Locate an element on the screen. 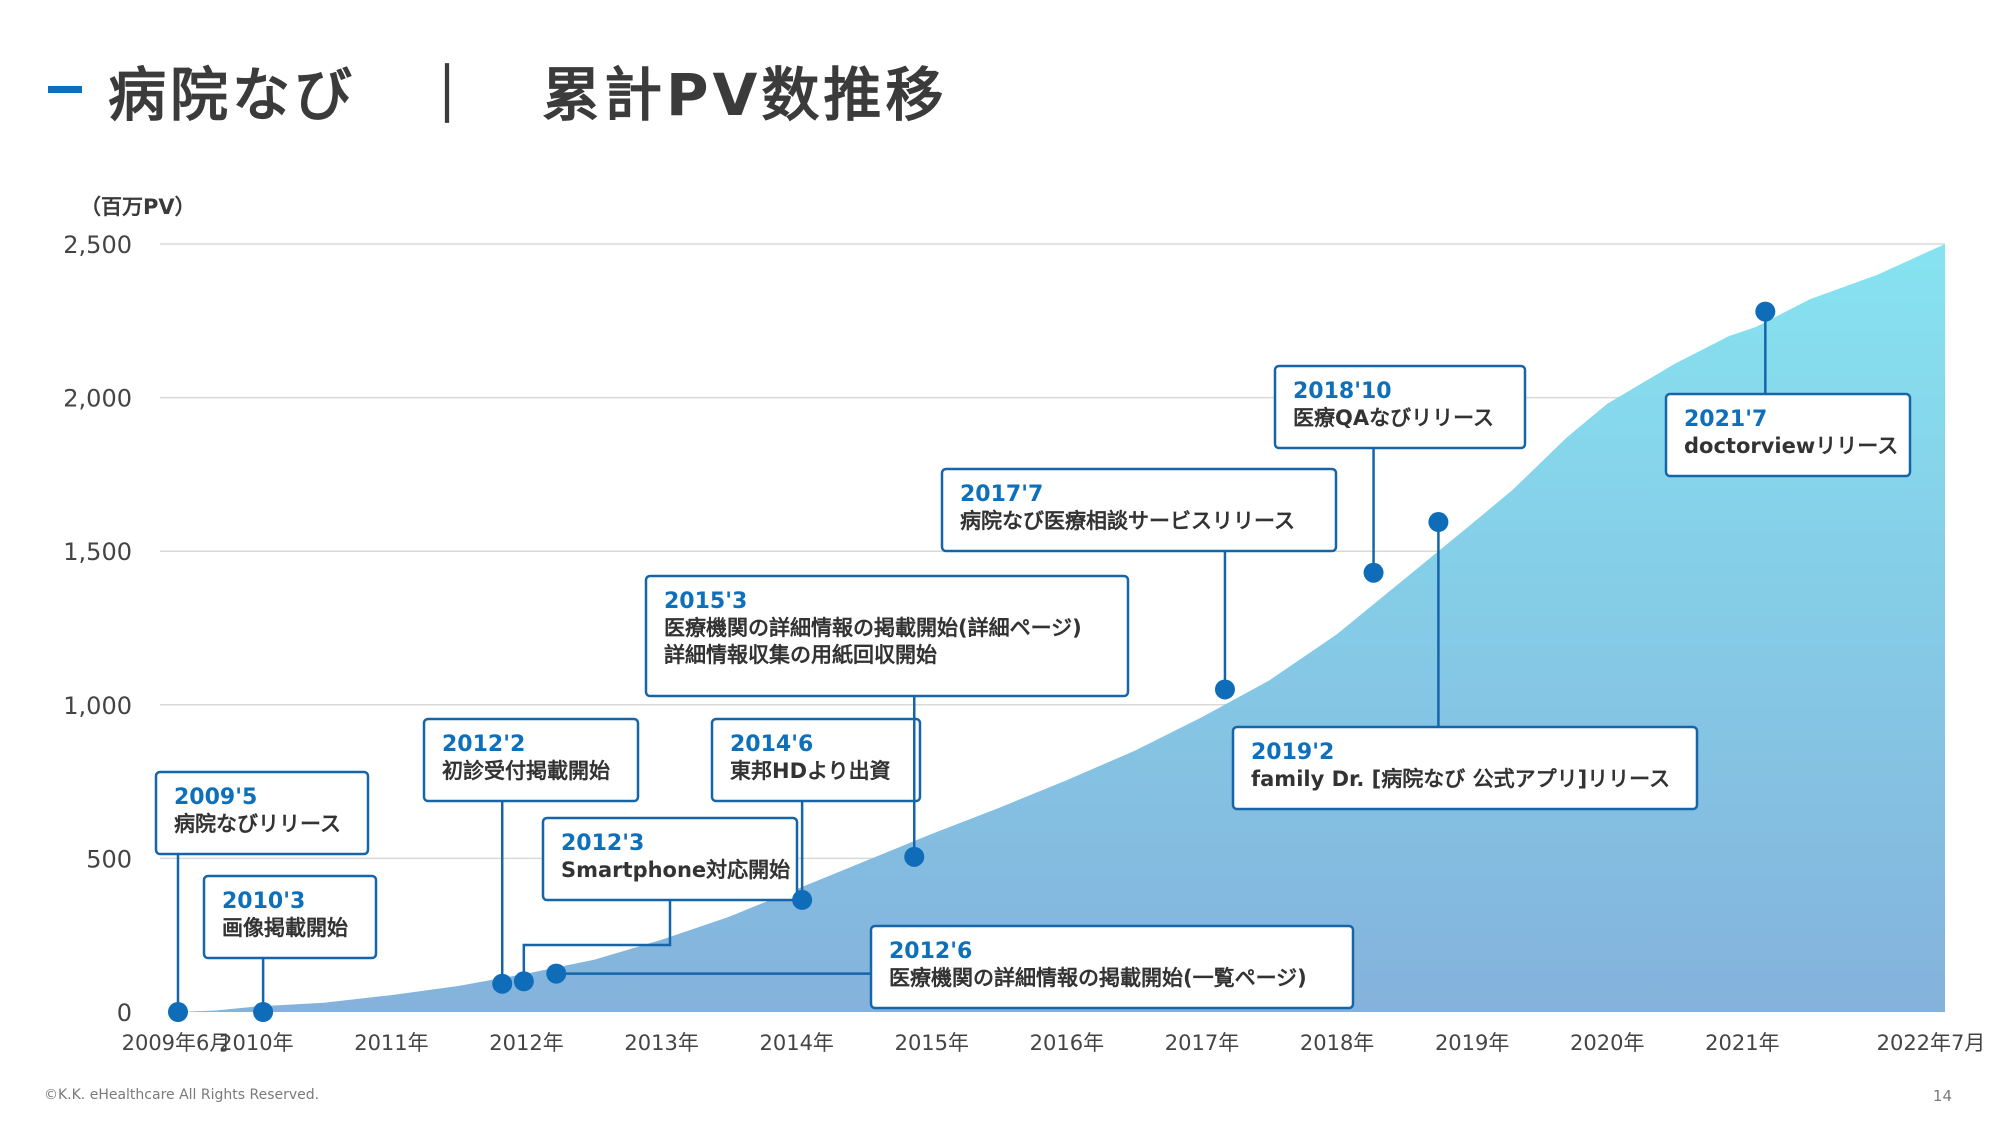  annotation-connector is located at coordinates (597, 941).